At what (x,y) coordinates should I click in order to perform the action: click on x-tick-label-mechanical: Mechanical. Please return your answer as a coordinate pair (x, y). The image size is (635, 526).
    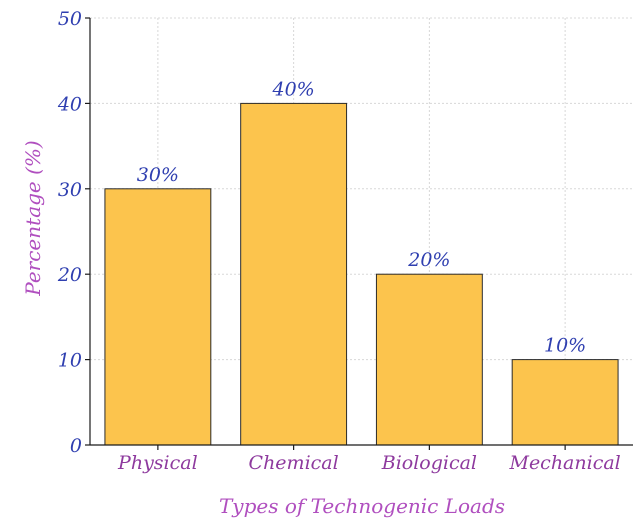
    Looking at the image, I should click on (564, 463).